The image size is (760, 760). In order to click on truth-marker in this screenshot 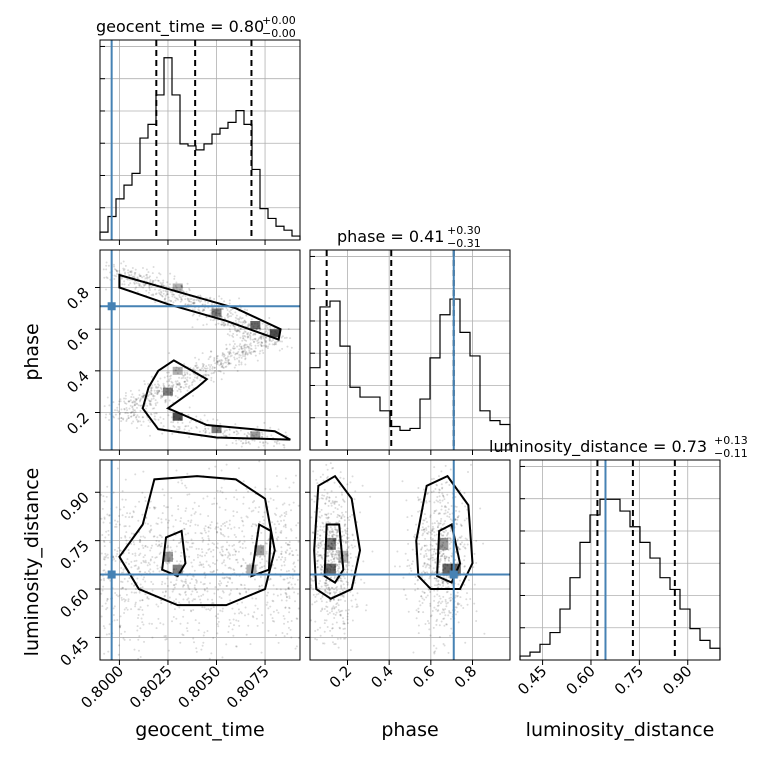, I will do `click(453, 574)`.